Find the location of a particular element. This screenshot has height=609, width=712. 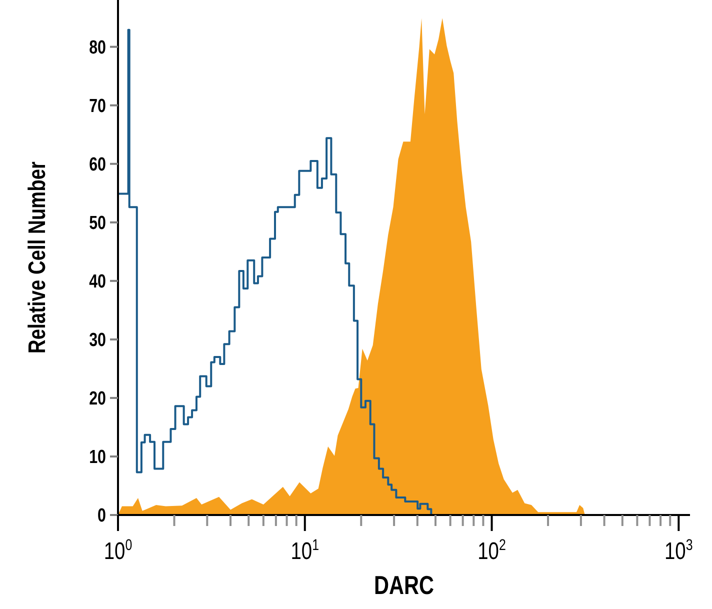

x-axis-title: DARC is located at coordinates (404, 585).